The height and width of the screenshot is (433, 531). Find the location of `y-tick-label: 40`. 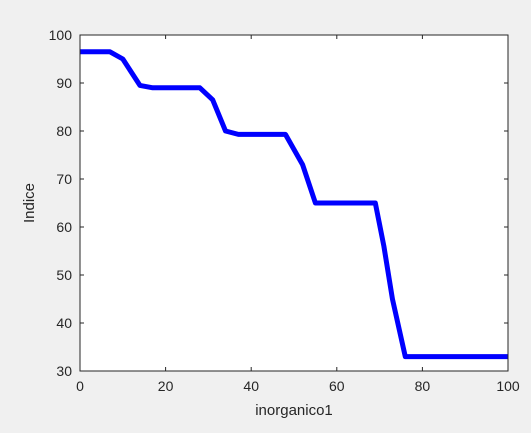

y-tick-label: 40 is located at coordinates (64, 323).